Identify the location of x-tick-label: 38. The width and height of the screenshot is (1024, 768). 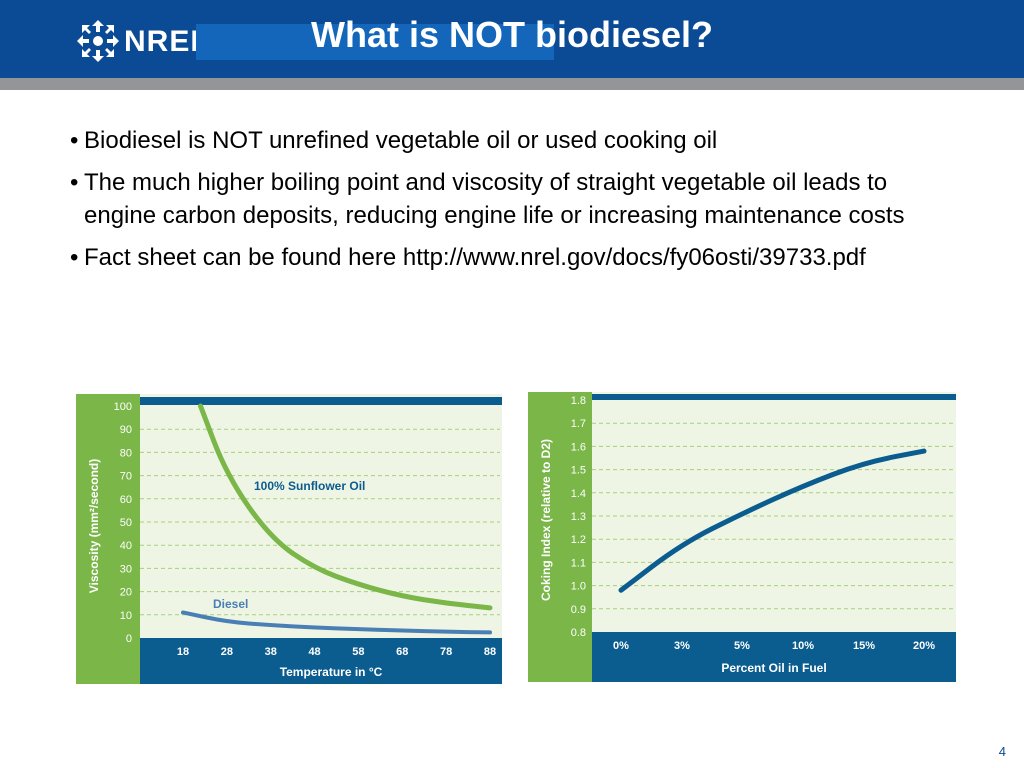
(271, 652).